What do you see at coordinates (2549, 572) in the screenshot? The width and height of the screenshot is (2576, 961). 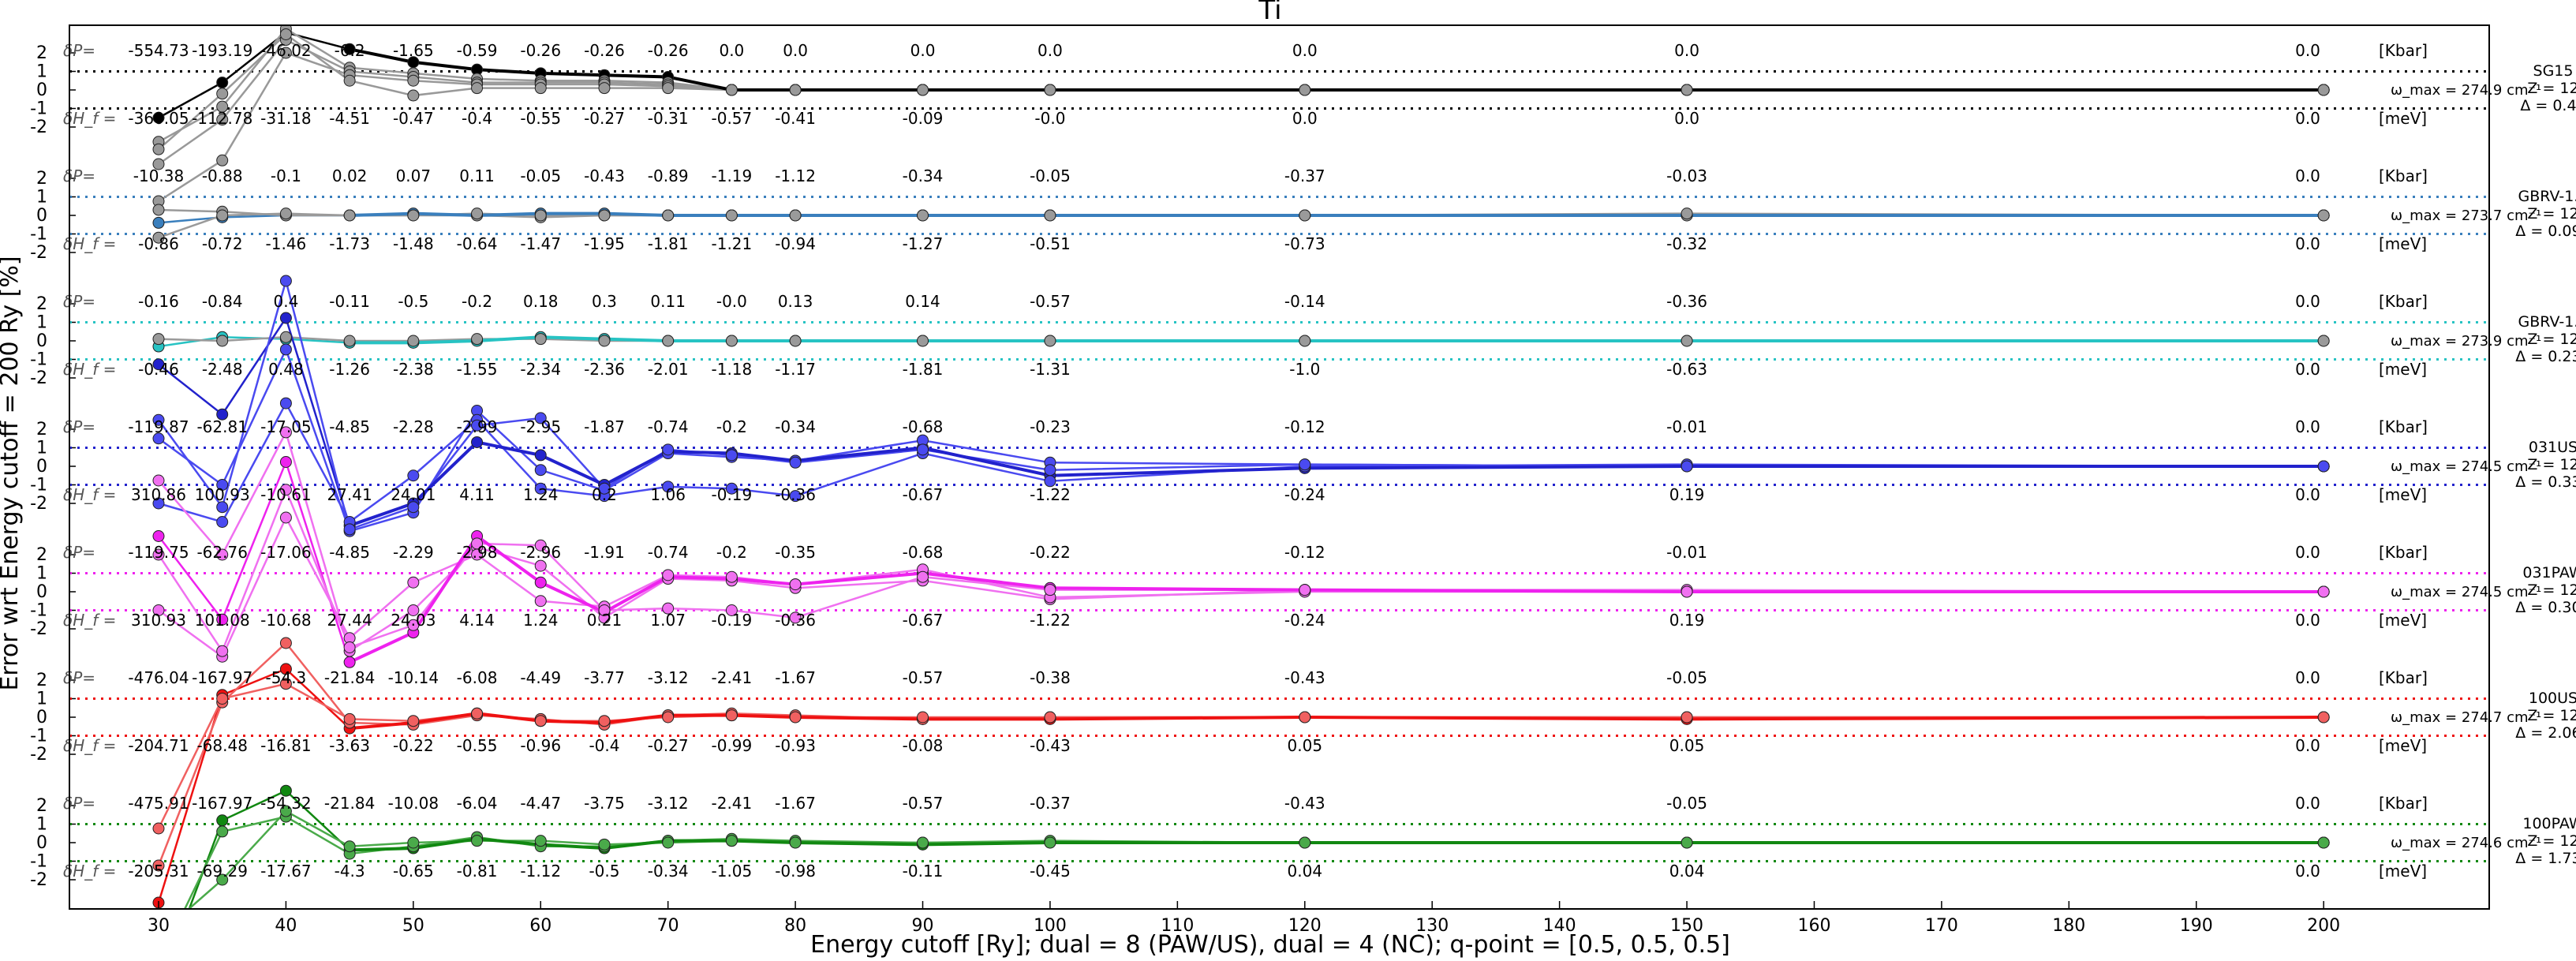 I see `pseudo-name-031paw: 031PAW` at bounding box center [2549, 572].